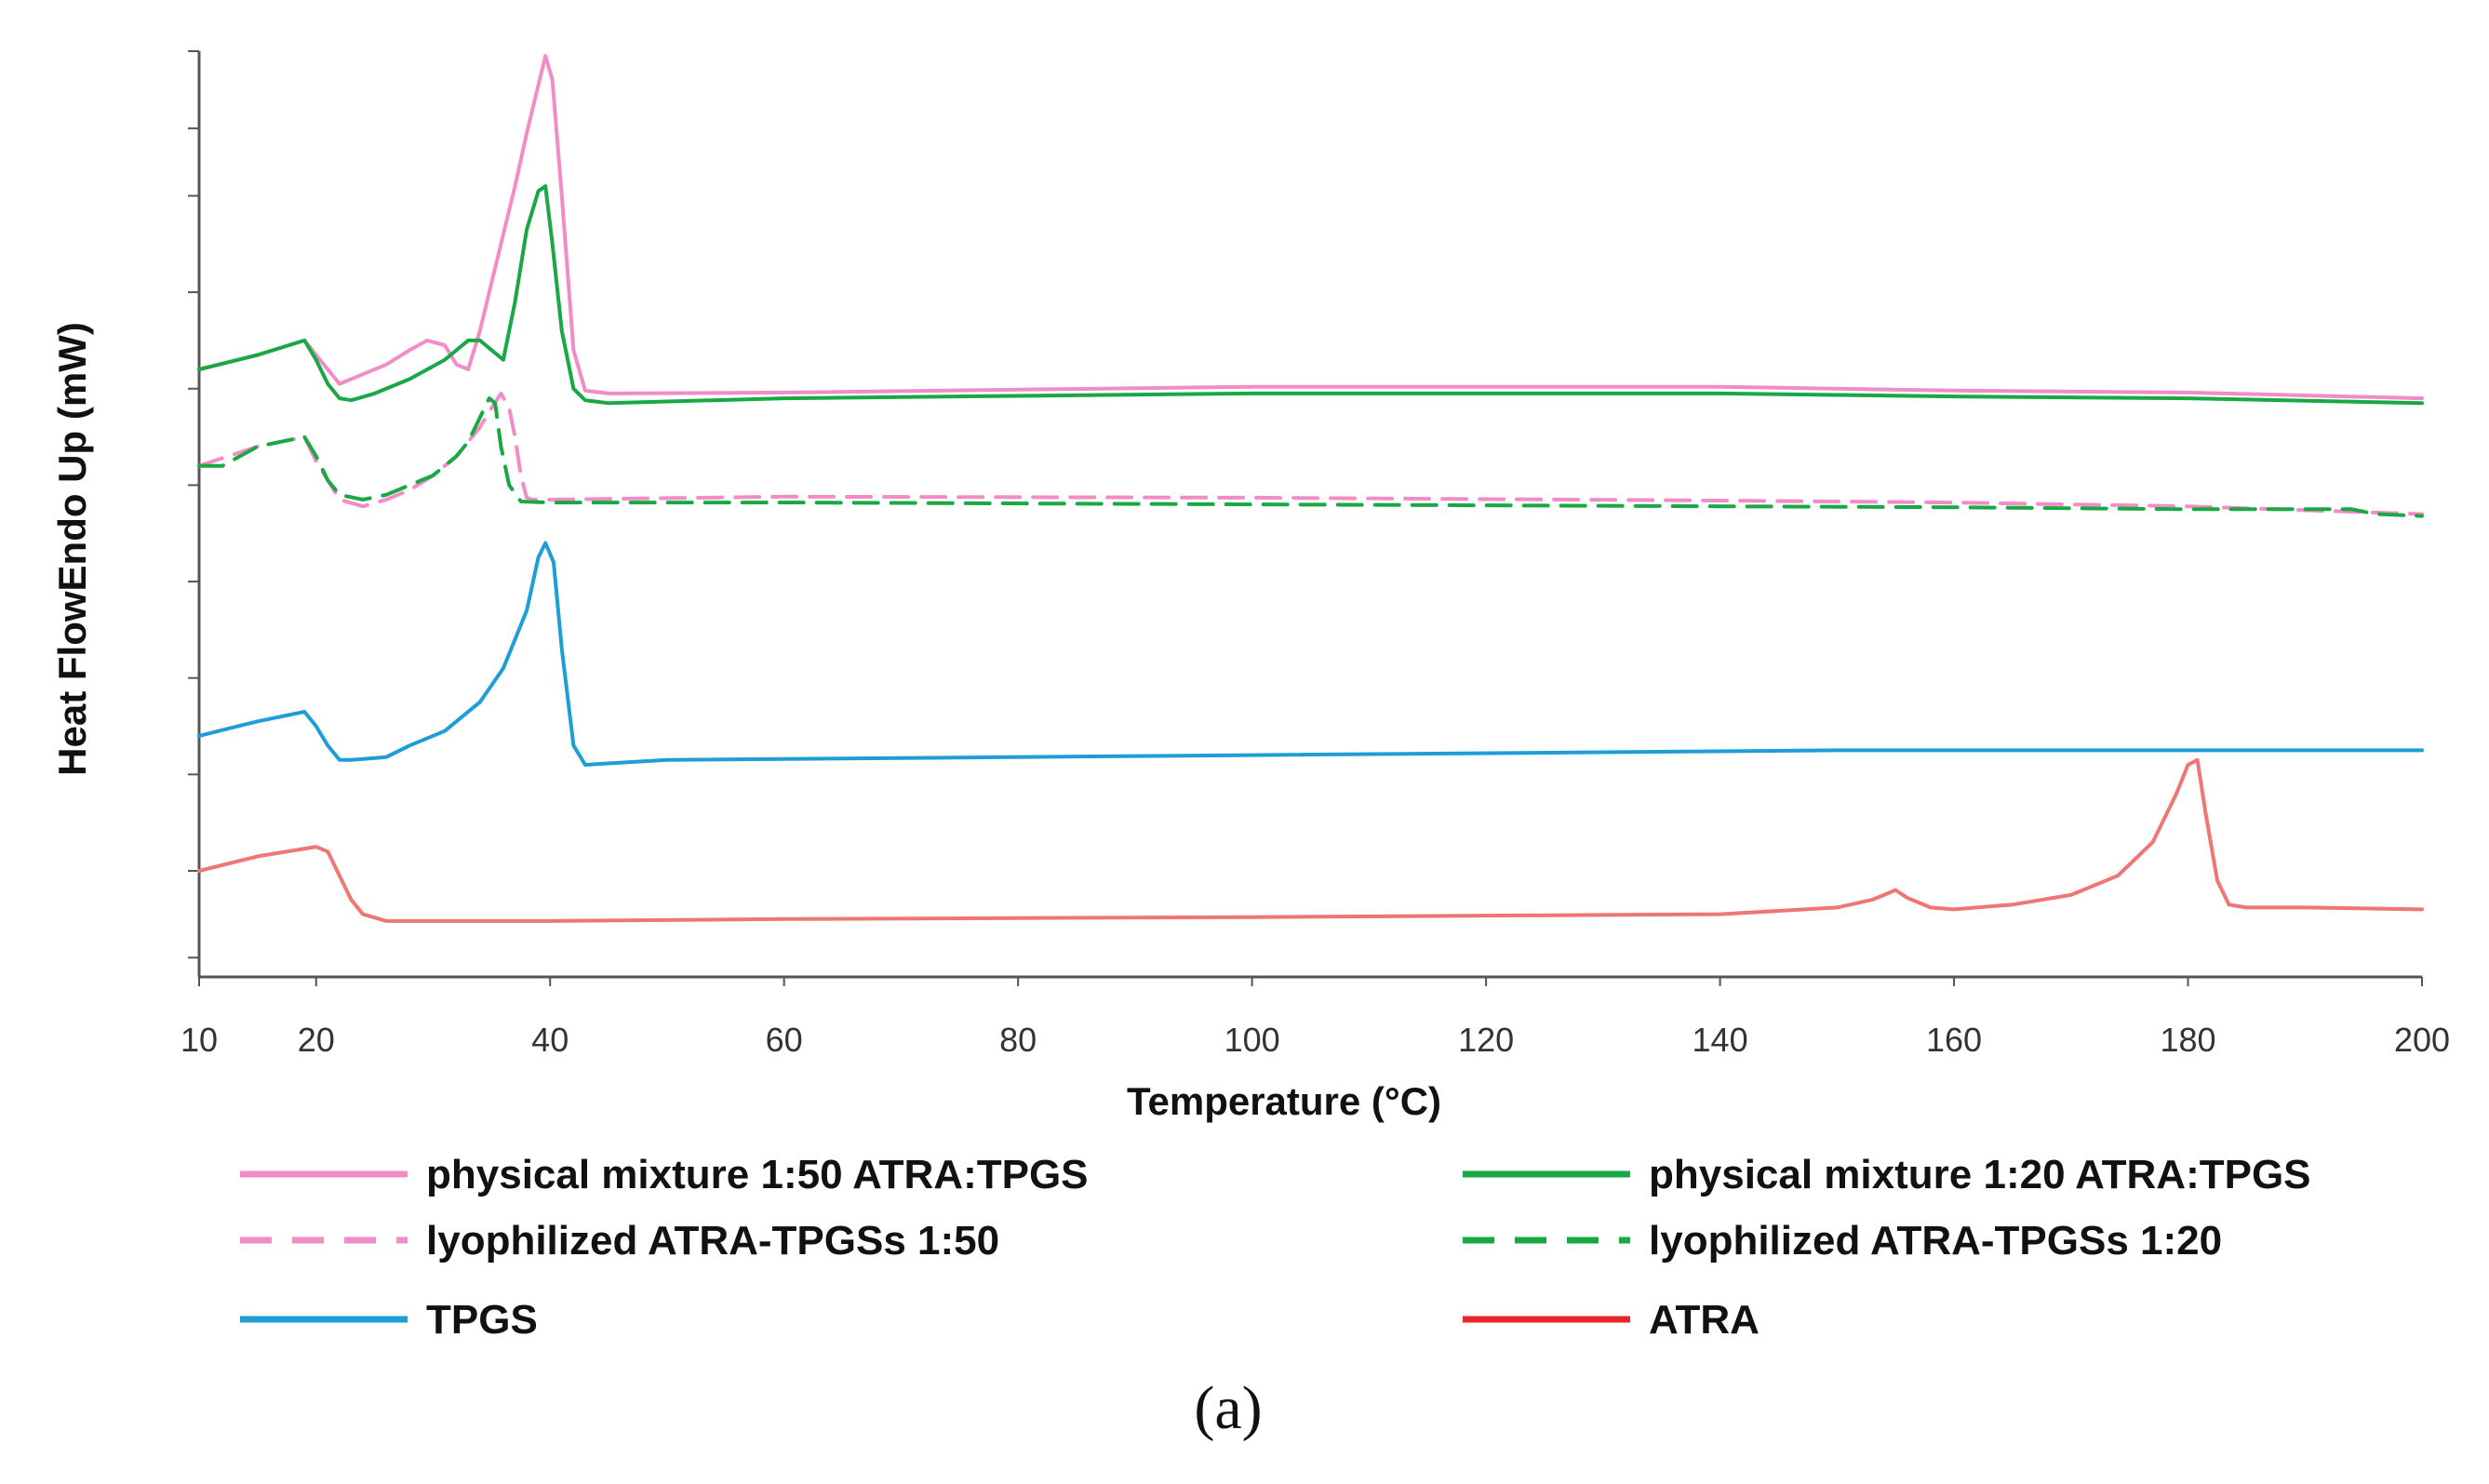  I want to click on y-ticks, so click(194, 504).